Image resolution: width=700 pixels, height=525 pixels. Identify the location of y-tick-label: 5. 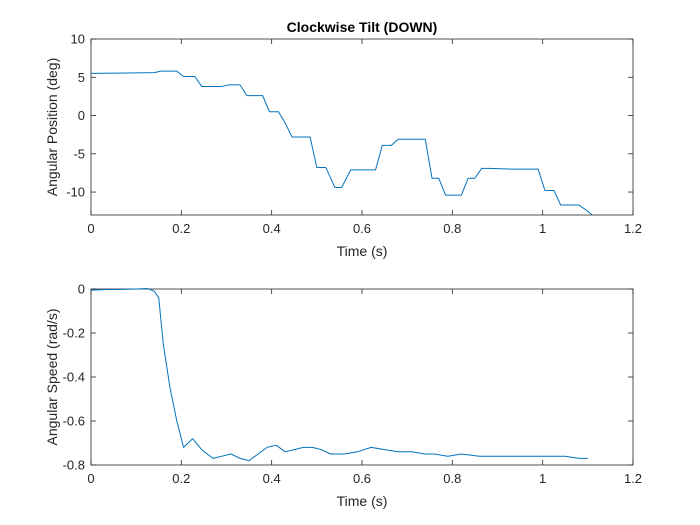
(81, 77).